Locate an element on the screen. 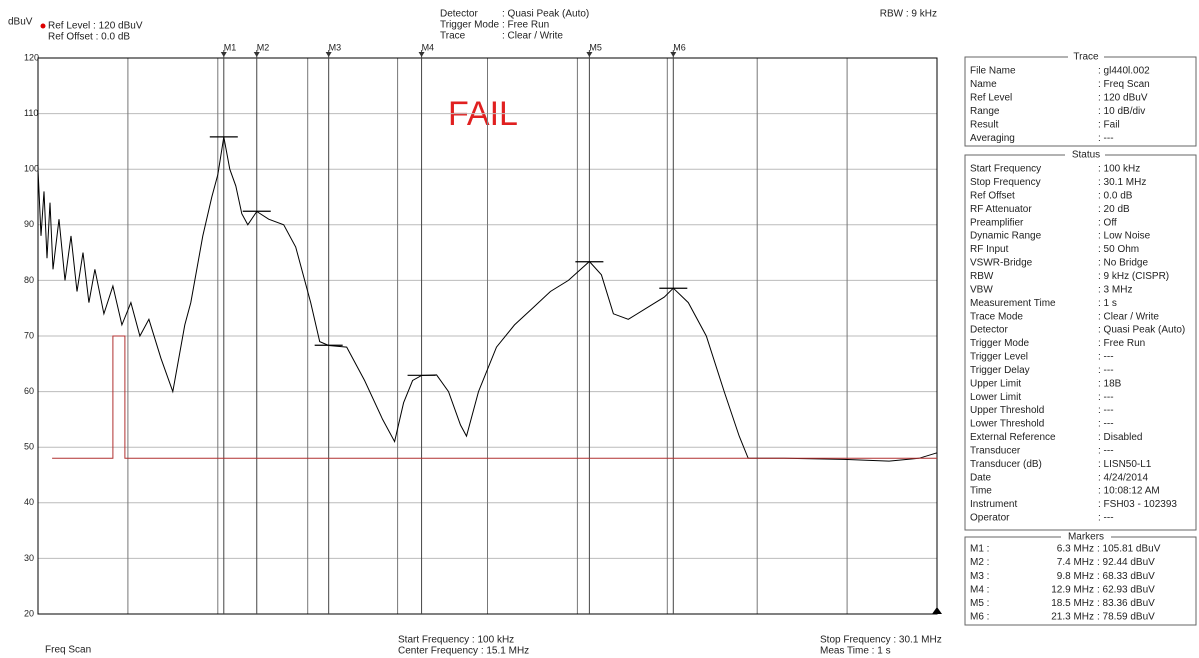 This screenshot has width=1199, height=658. marker-name: M4 is located at coordinates (428, 47).